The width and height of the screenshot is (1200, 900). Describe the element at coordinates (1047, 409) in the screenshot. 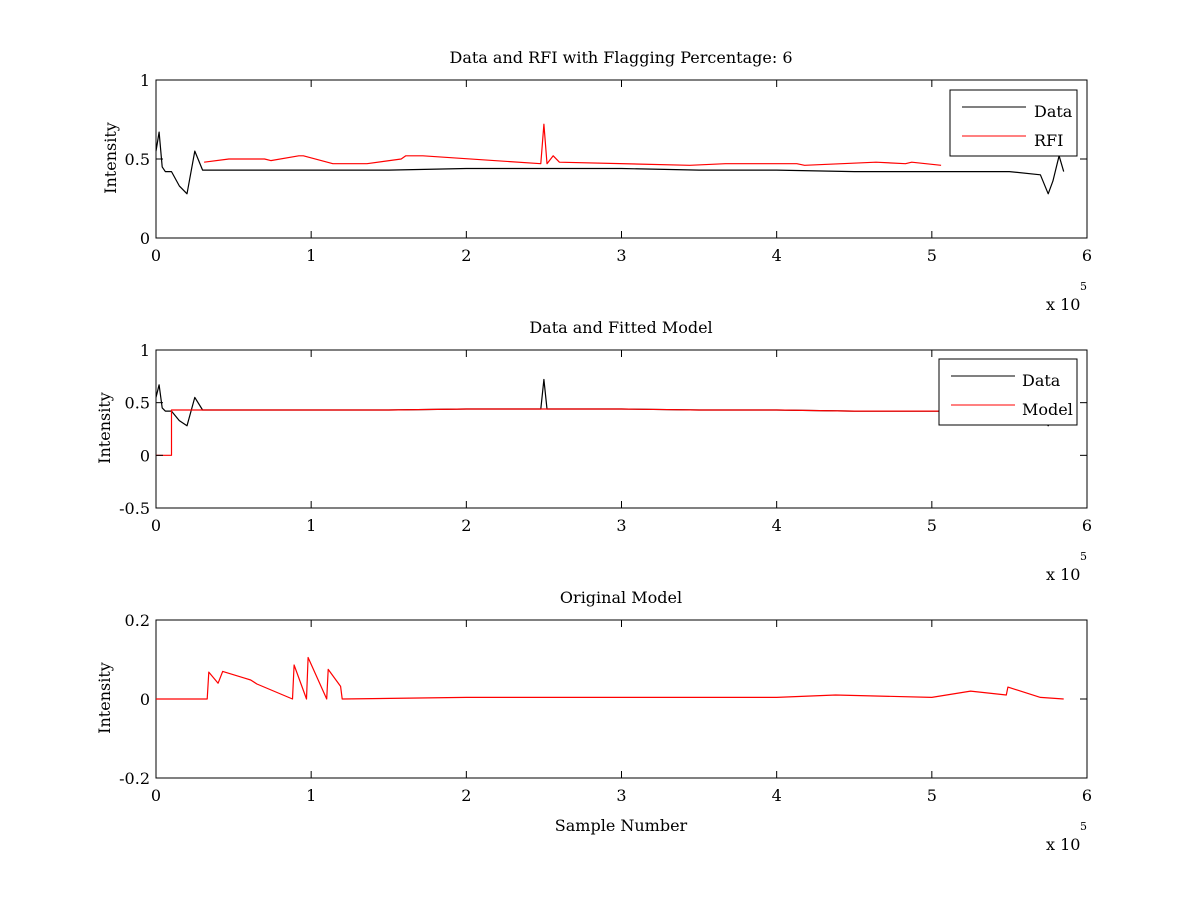

I see `legend-entry-model: Model` at that location.